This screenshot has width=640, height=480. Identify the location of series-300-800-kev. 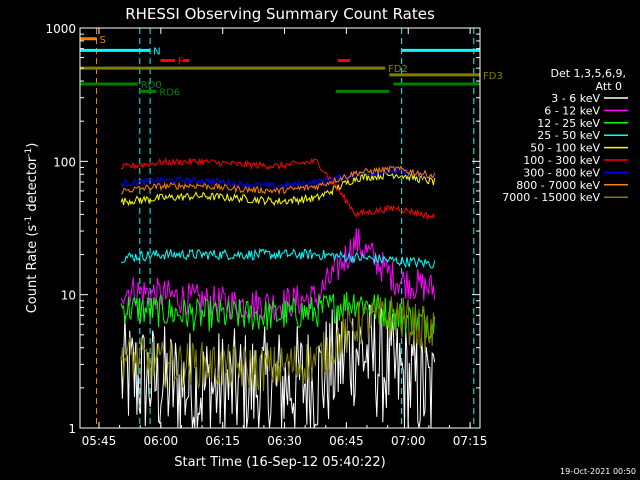
(277, 178).